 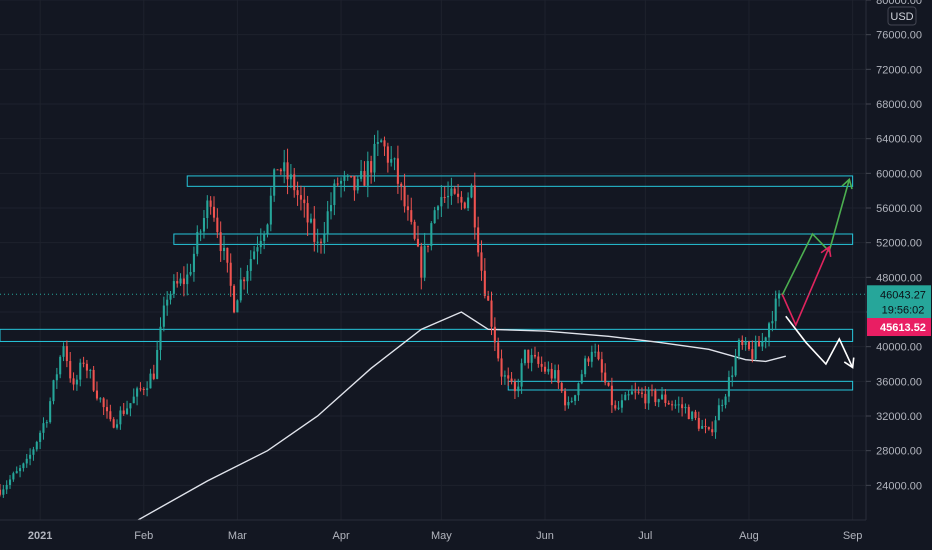 I want to click on reference-price-tag, so click(x=899, y=327).